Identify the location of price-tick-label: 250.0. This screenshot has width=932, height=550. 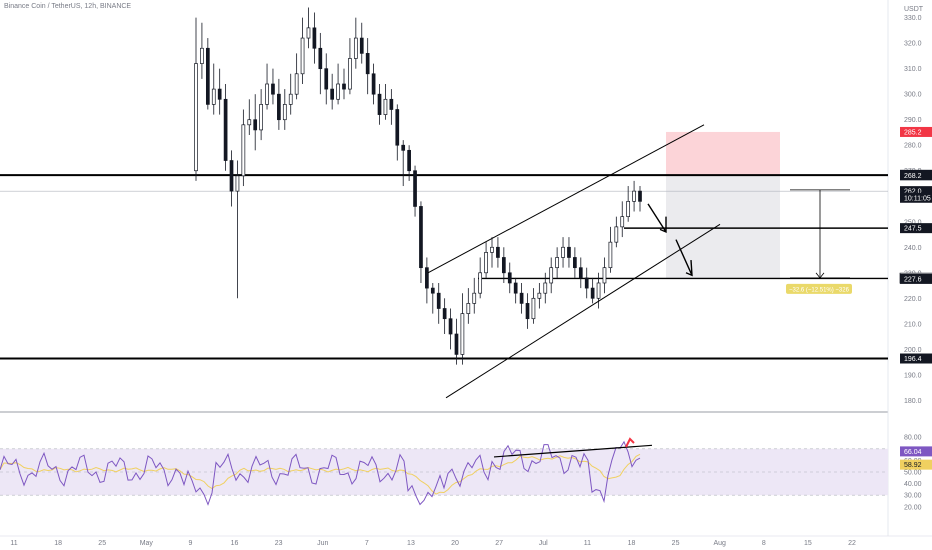
(913, 222).